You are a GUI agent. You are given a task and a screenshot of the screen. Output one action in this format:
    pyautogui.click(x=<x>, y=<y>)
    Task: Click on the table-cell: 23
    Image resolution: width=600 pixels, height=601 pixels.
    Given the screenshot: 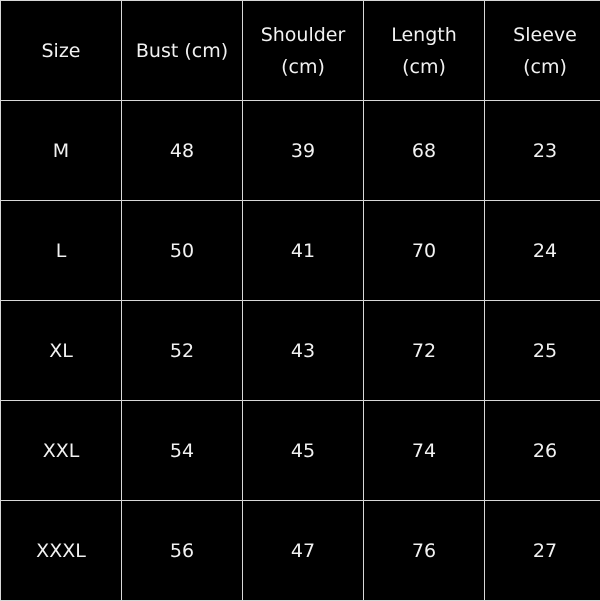 What is the action you would take?
    pyautogui.click(x=542, y=151)
    